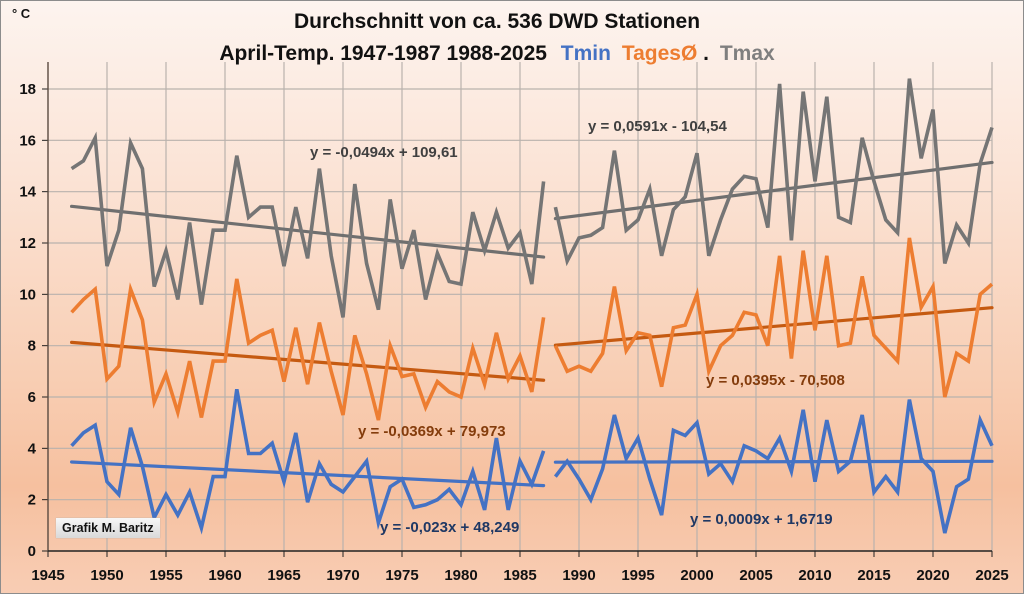 Image resolution: width=1024 pixels, height=594 pixels. I want to click on y-axis-unit-label: ° C, so click(21, 13).